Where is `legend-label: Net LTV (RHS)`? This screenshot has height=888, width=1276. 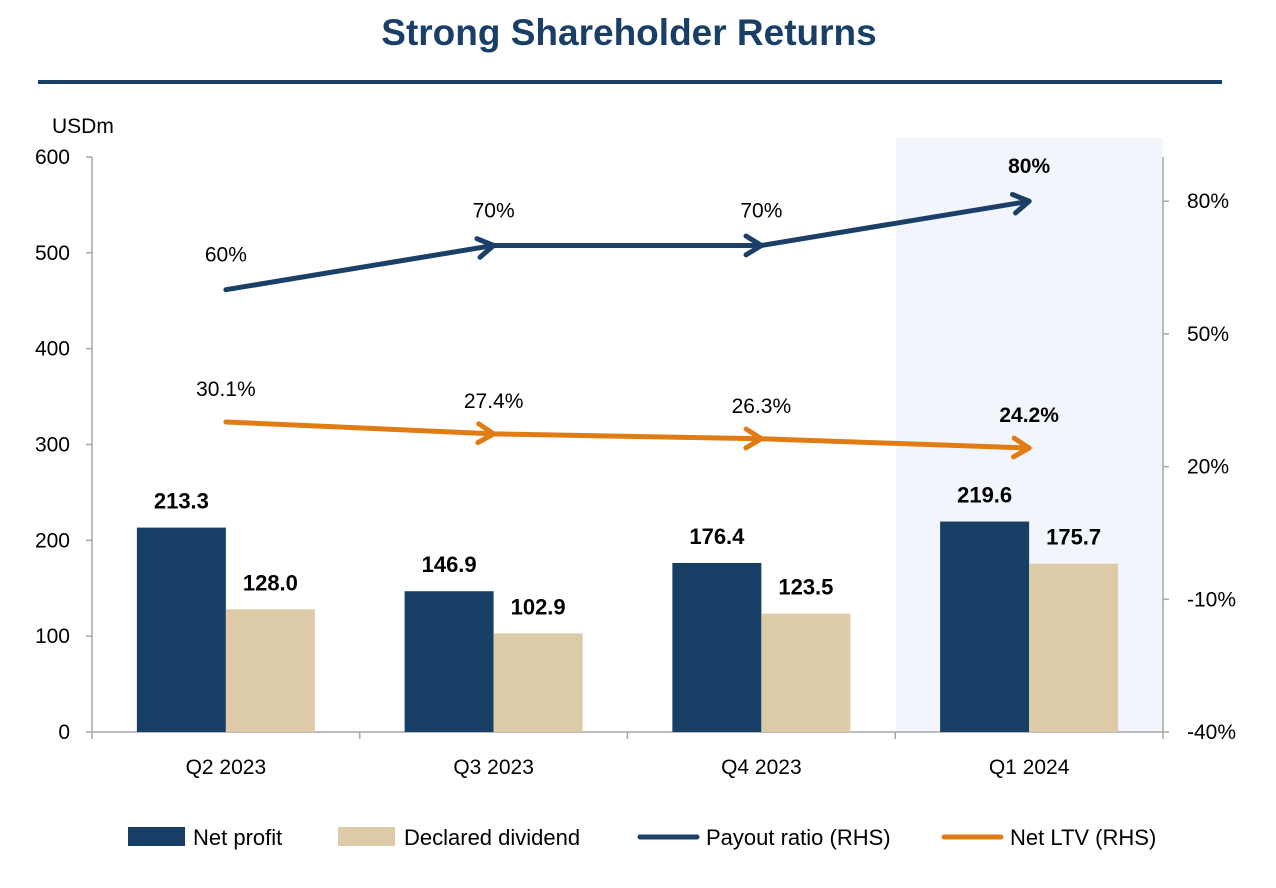 legend-label: Net LTV (RHS) is located at coordinates (1083, 837).